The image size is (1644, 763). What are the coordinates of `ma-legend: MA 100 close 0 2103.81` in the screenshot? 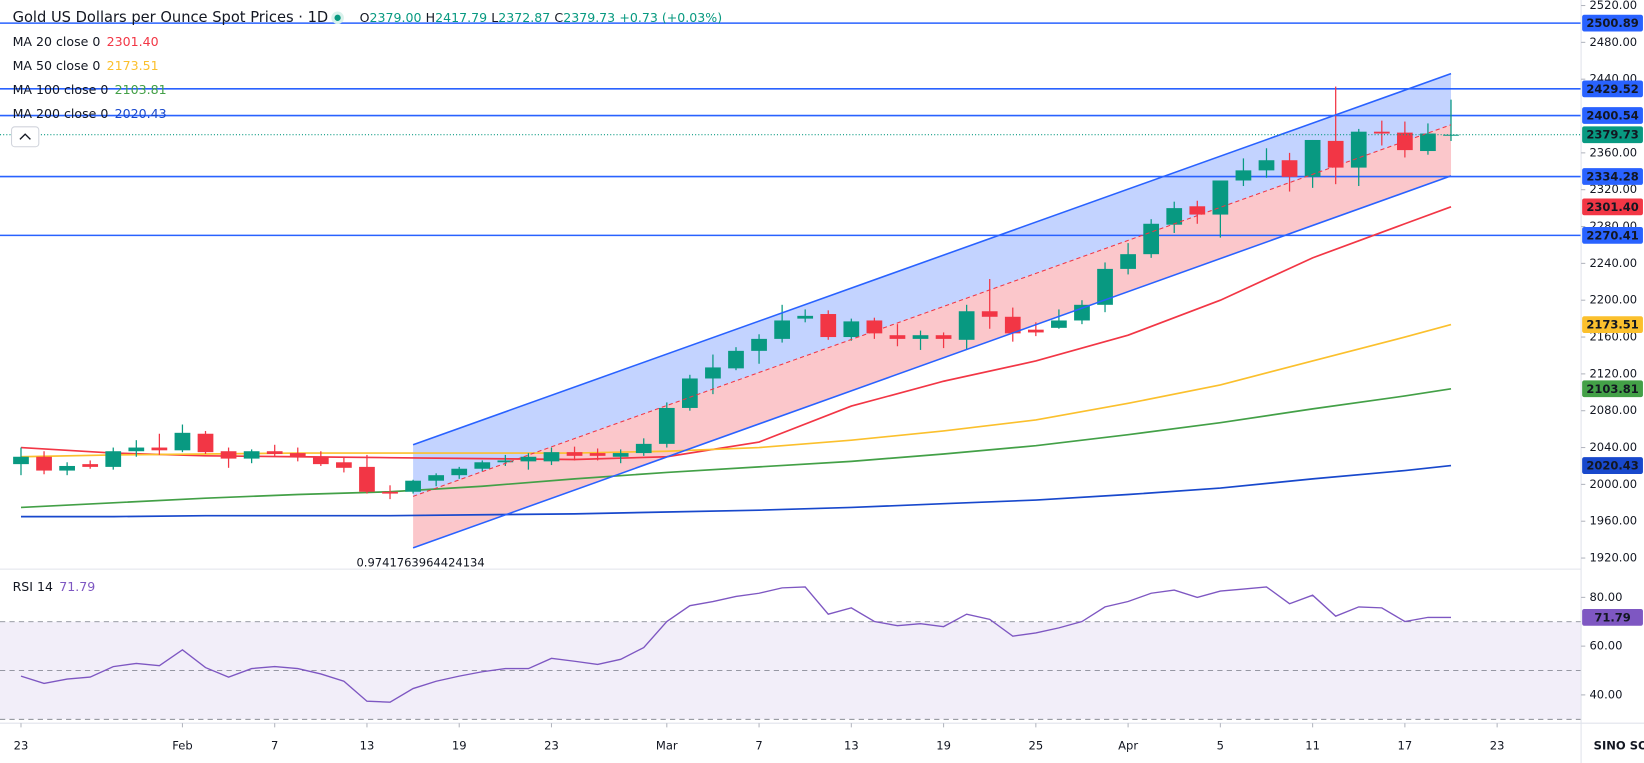 It's located at (90, 89).